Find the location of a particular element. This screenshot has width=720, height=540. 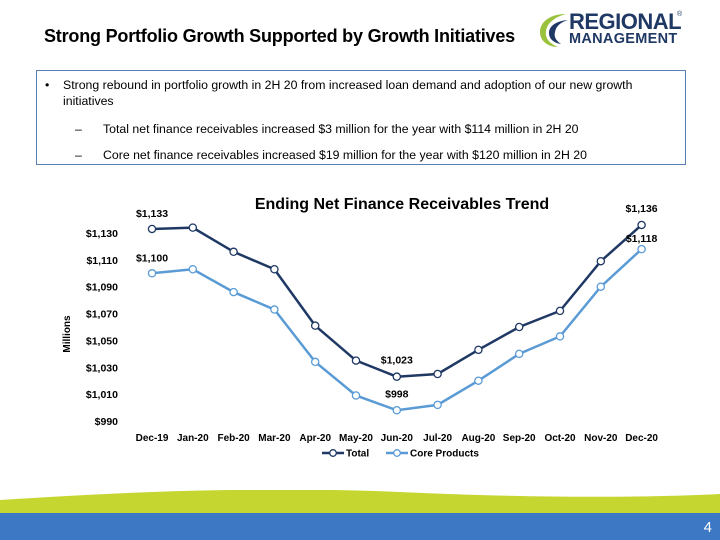

regional-management-logo: REGIONAL ® MANAGEMENT is located at coordinates (611, 30).